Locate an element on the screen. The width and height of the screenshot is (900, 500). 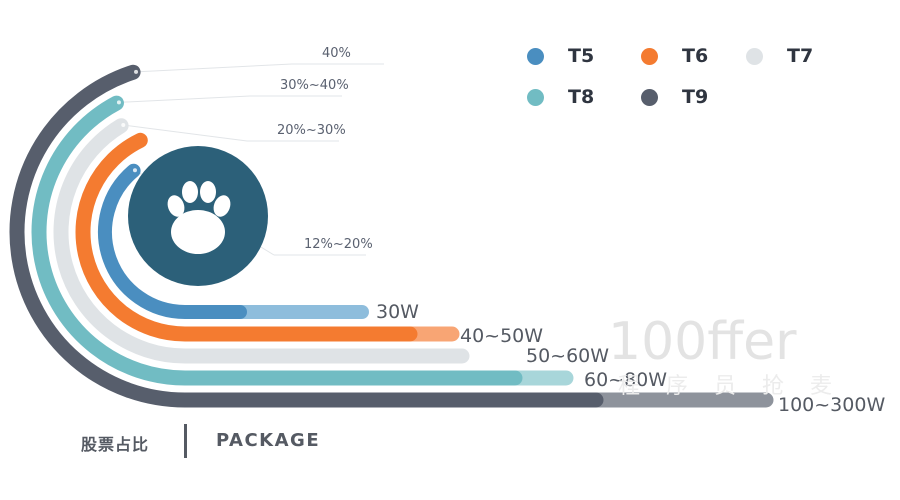
paw-badge is located at coordinates (198, 216).